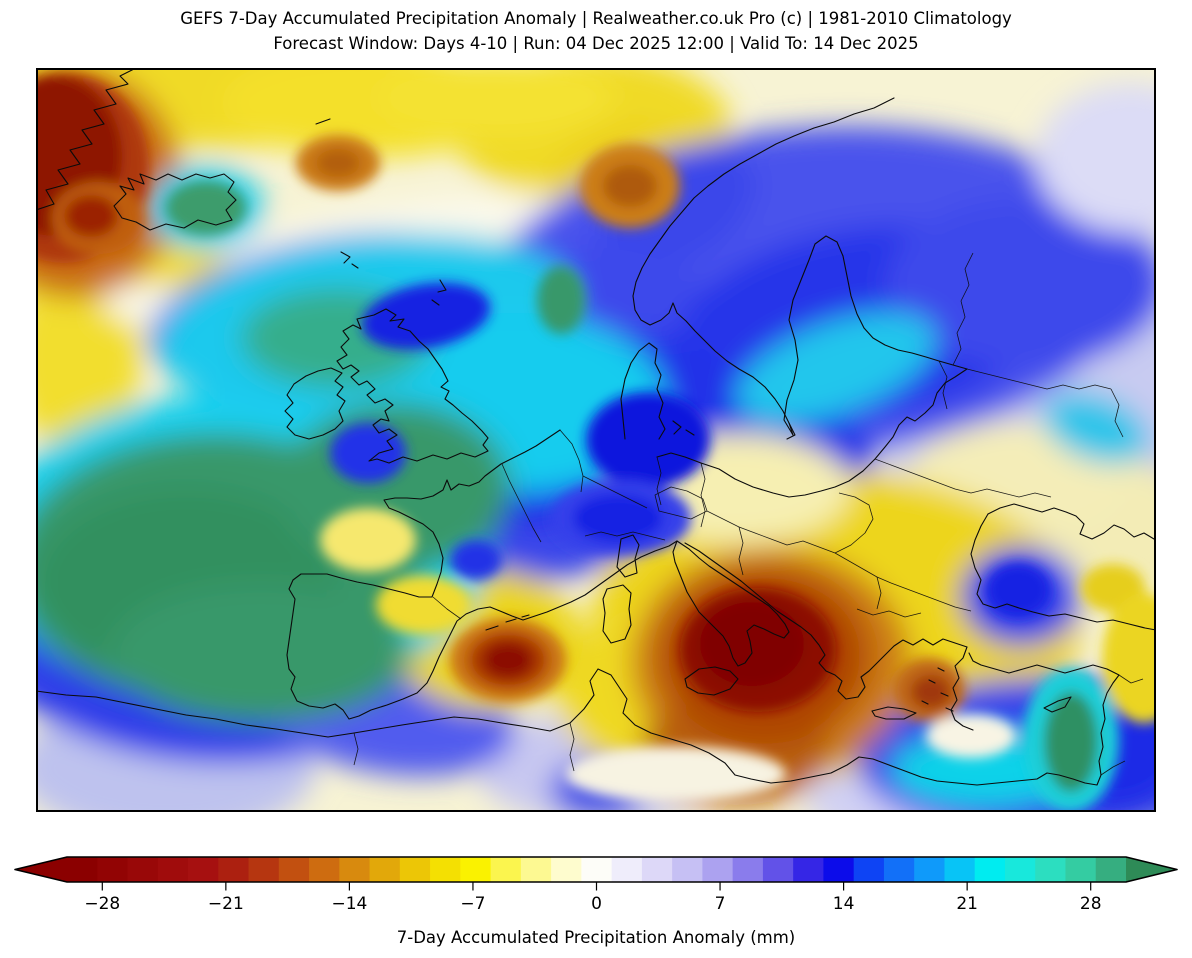 Image resolution: width=1192 pixels, height=958 pixels. What do you see at coordinates (967, 904) in the screenshot?
I see `colorbar-tick-label: 21` at bounding box center [967, 904].